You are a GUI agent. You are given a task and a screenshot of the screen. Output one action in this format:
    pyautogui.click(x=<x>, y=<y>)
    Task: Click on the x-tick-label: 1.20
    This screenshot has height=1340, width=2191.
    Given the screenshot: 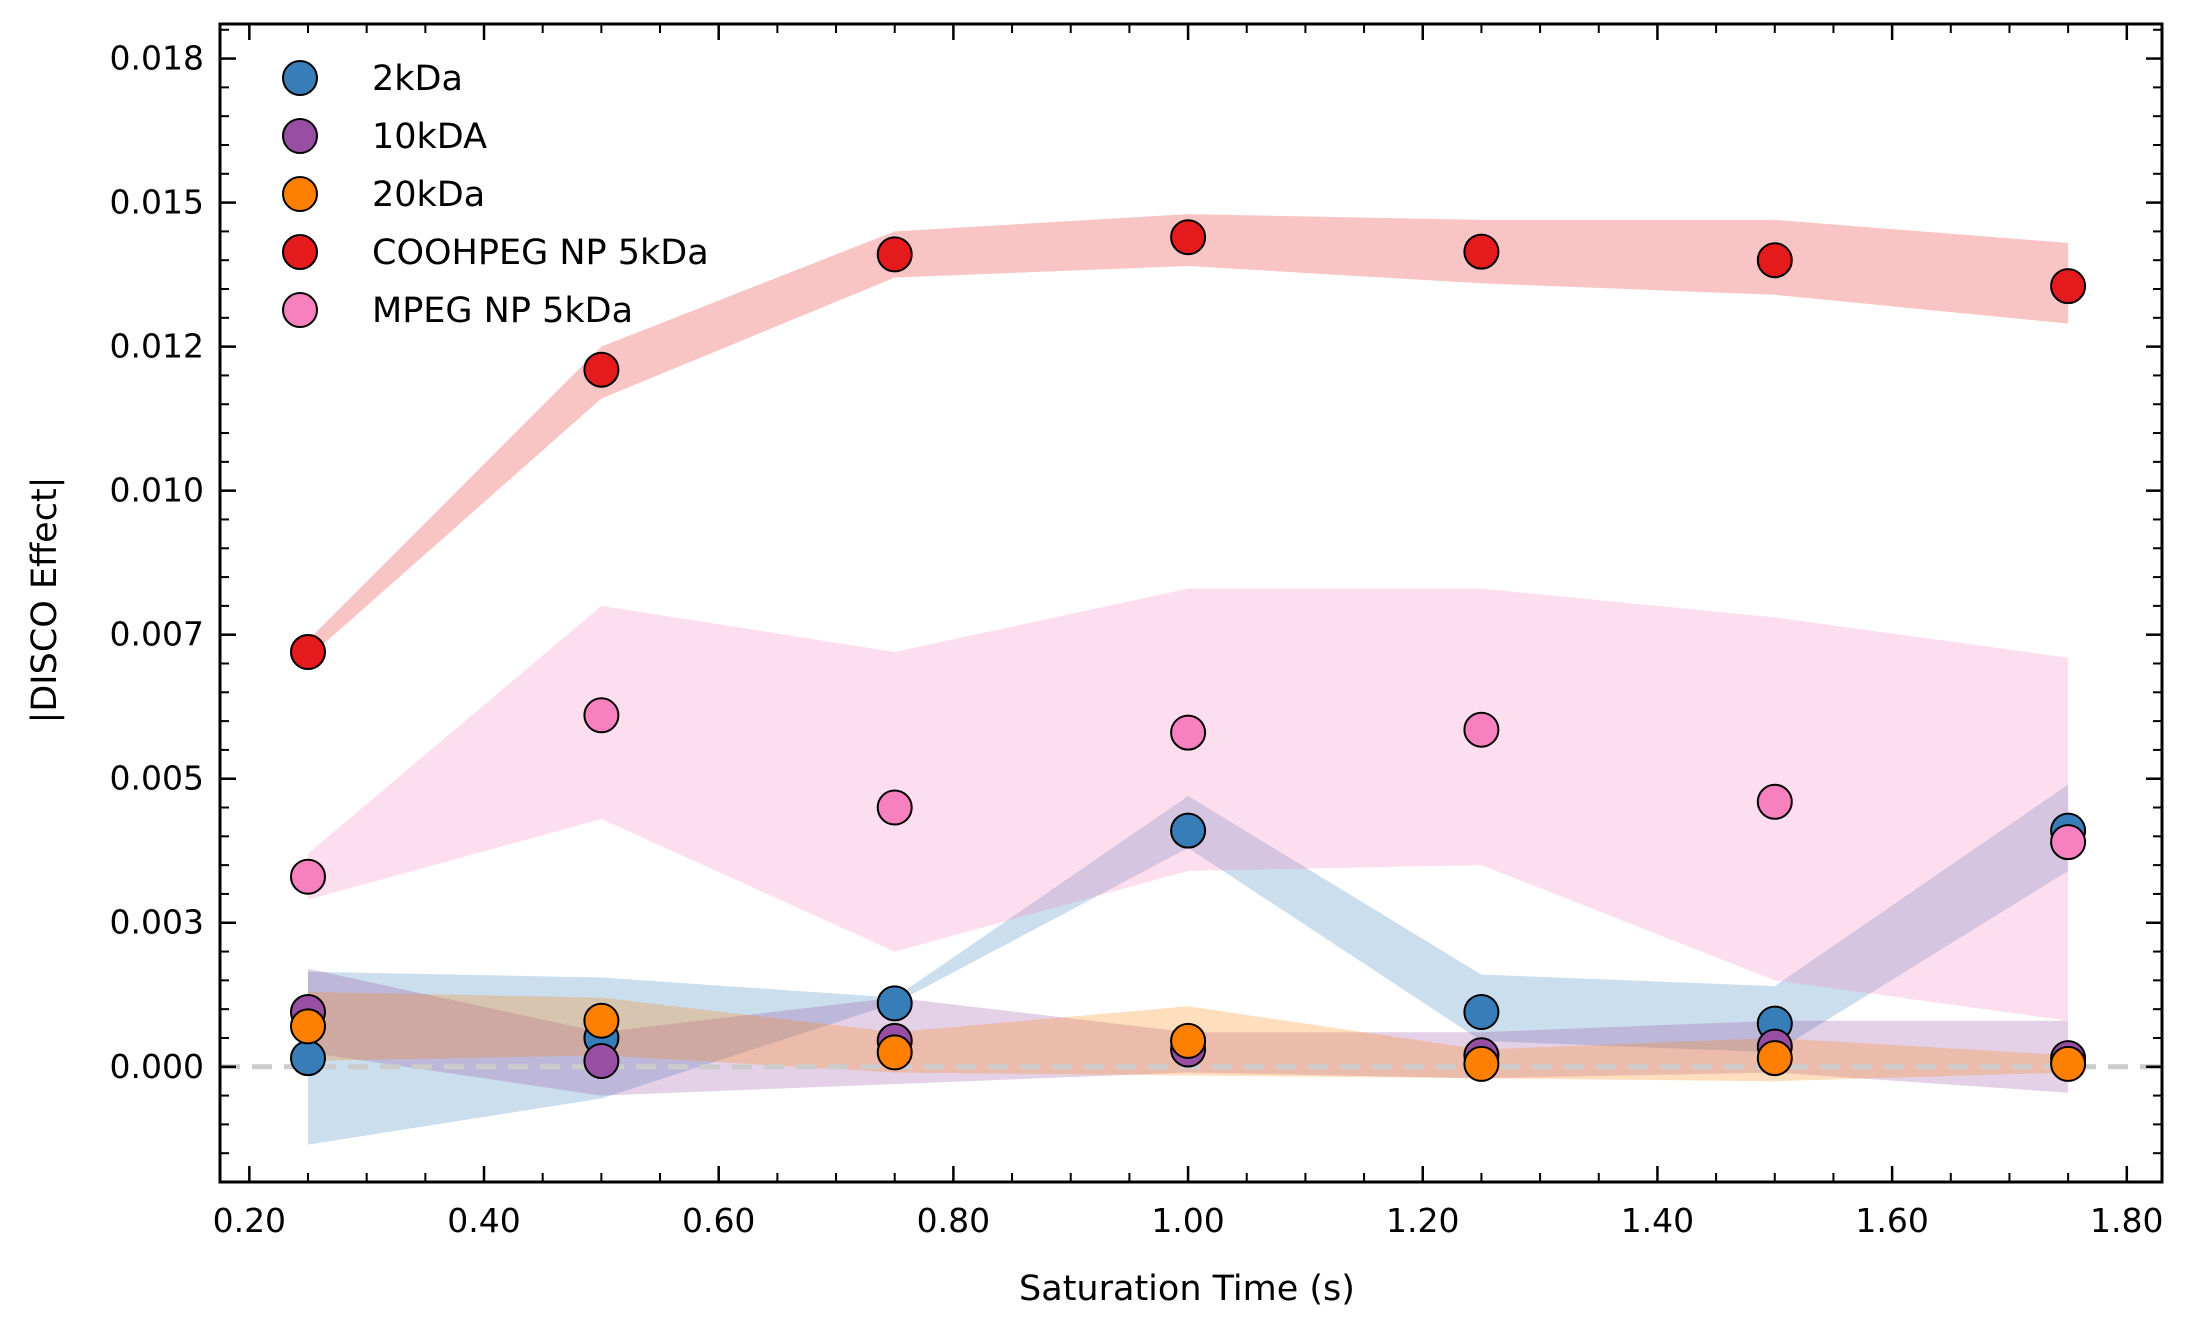 What is the action you would take?
    pyautogui.click(x=1422, y=1220)
    